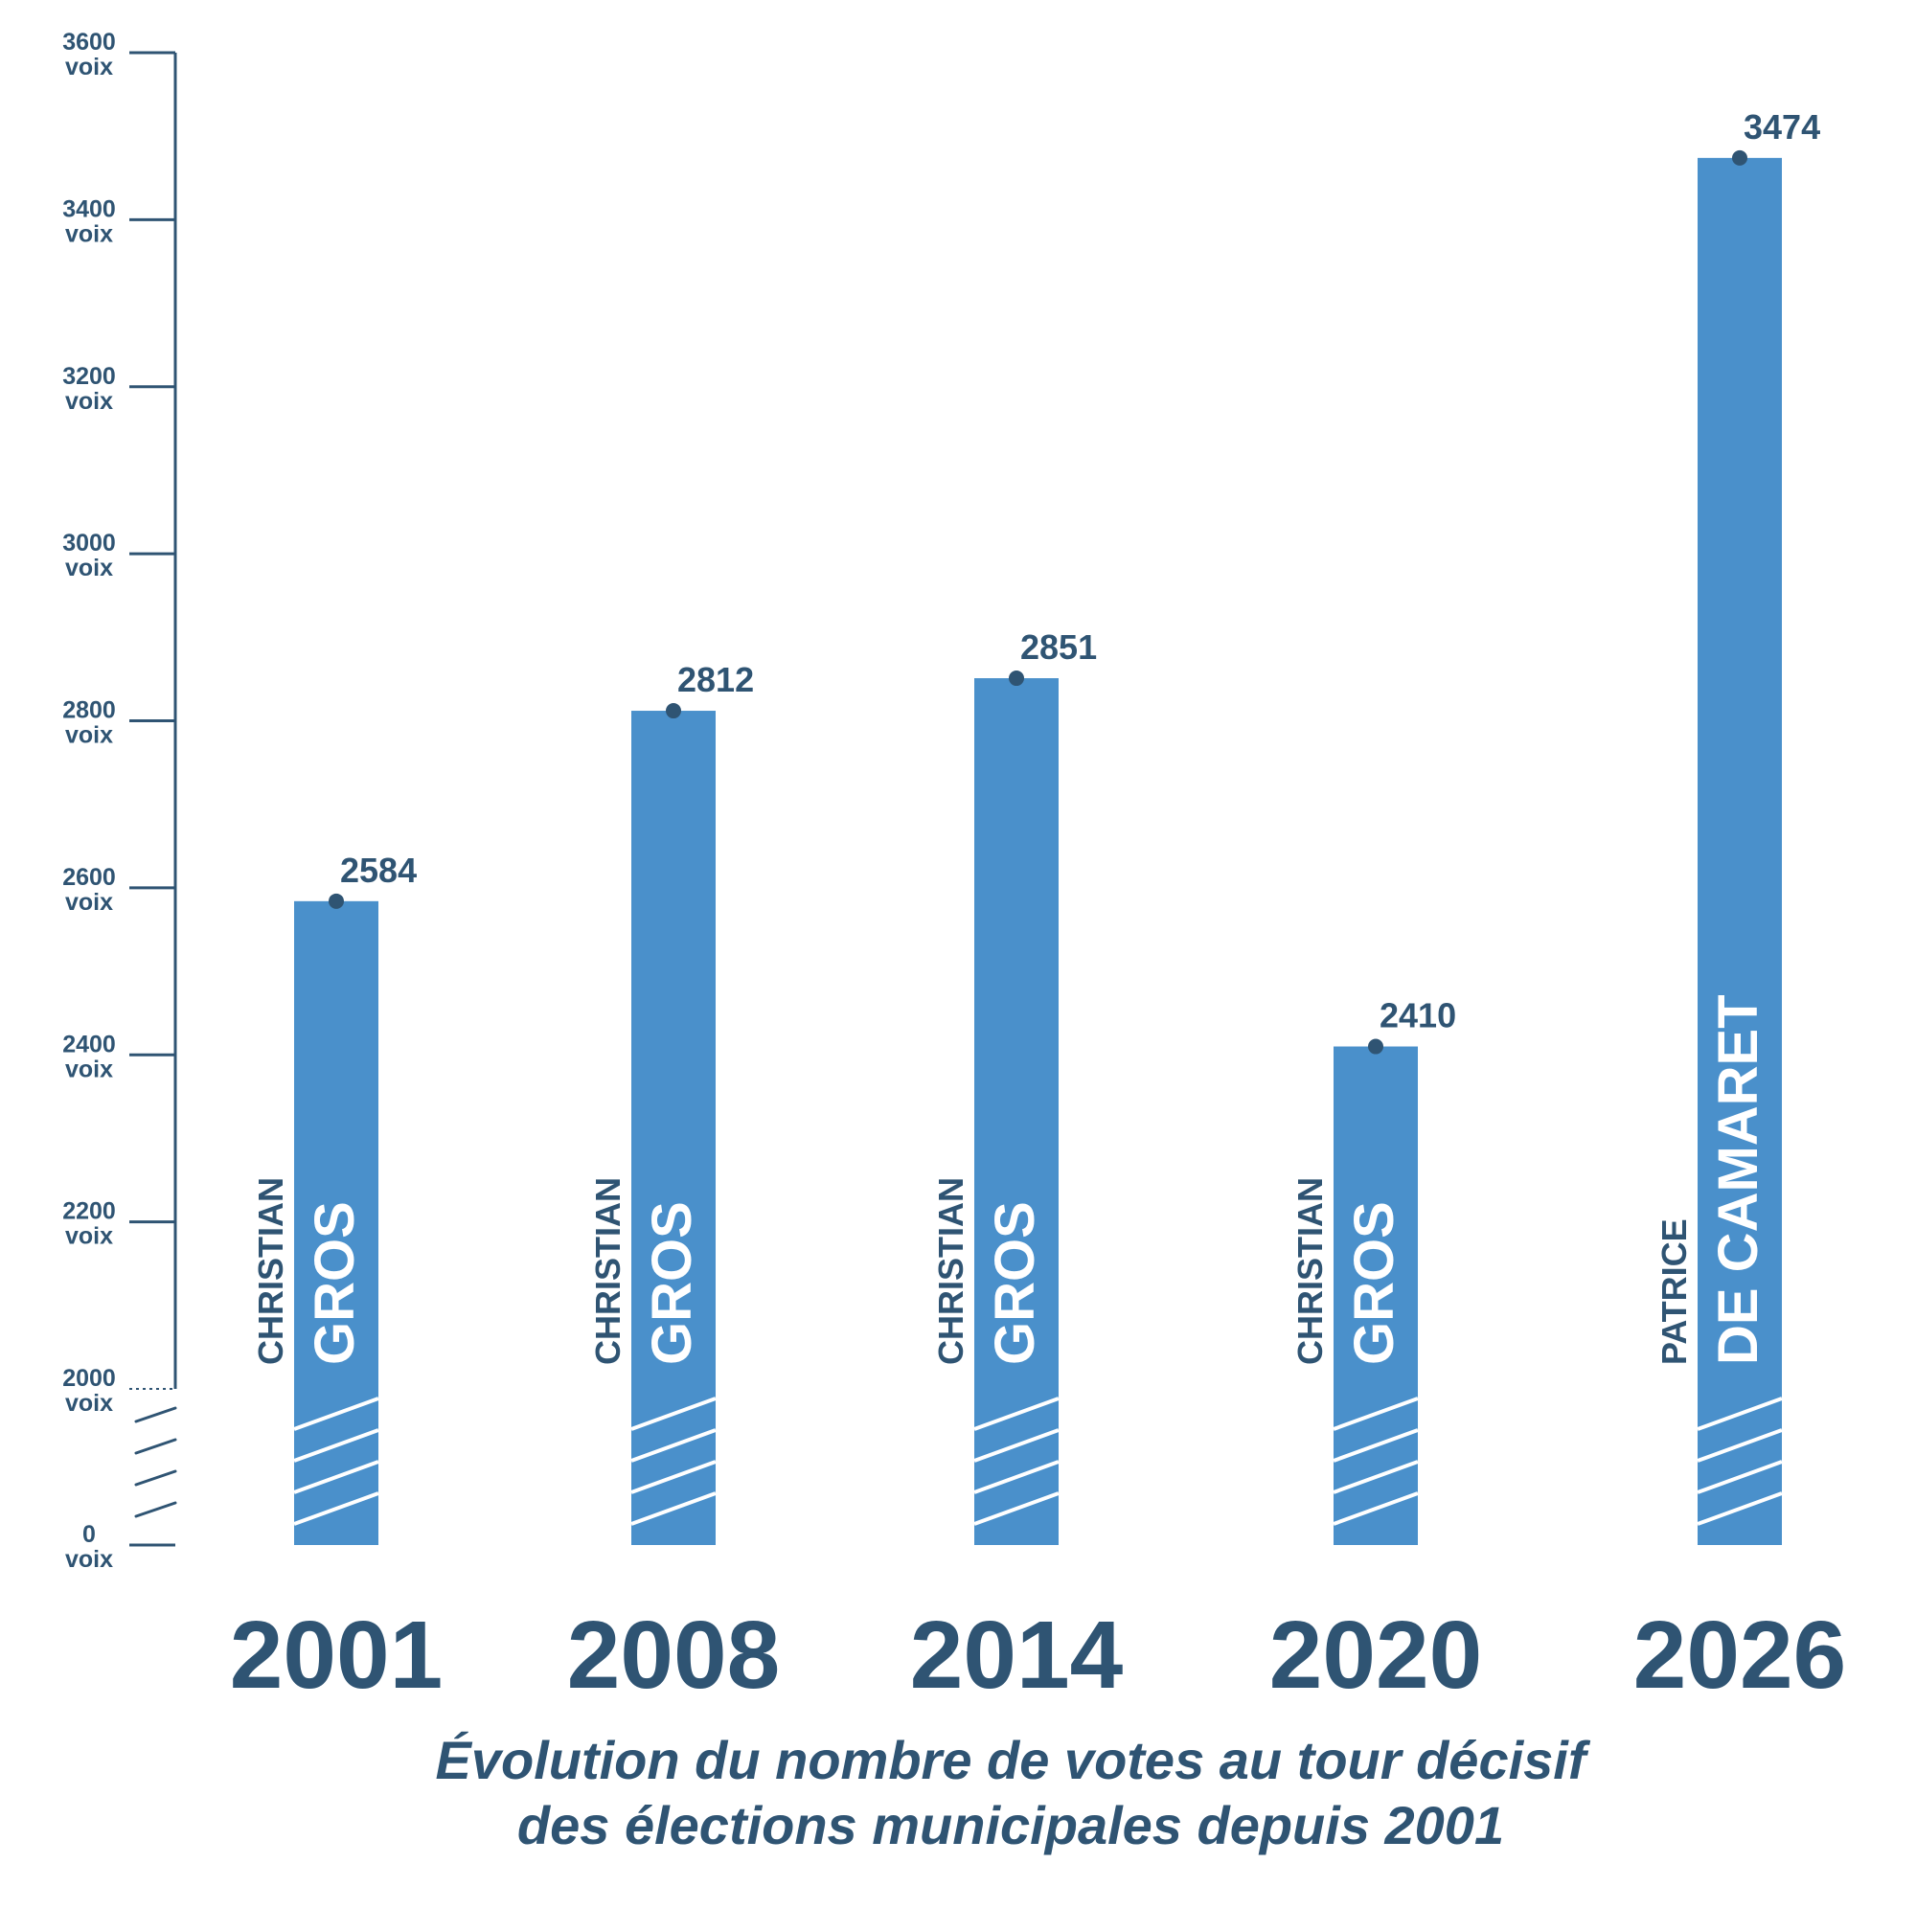 This screenshot has width=1916, height=1932. I want to click on title-line-2: des élections municipales depuis 2001, so click(1011, 1825).